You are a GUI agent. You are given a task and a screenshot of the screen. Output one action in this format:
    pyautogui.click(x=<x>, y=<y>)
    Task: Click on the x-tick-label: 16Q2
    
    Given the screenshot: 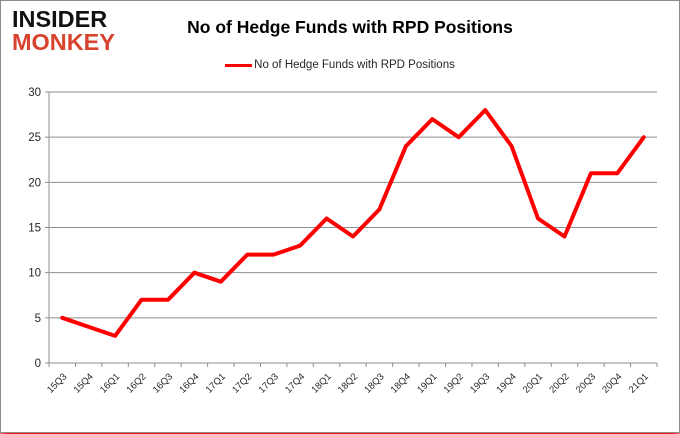 What is the action you would take?
    pyautogui.click(x=136, y=383)
    